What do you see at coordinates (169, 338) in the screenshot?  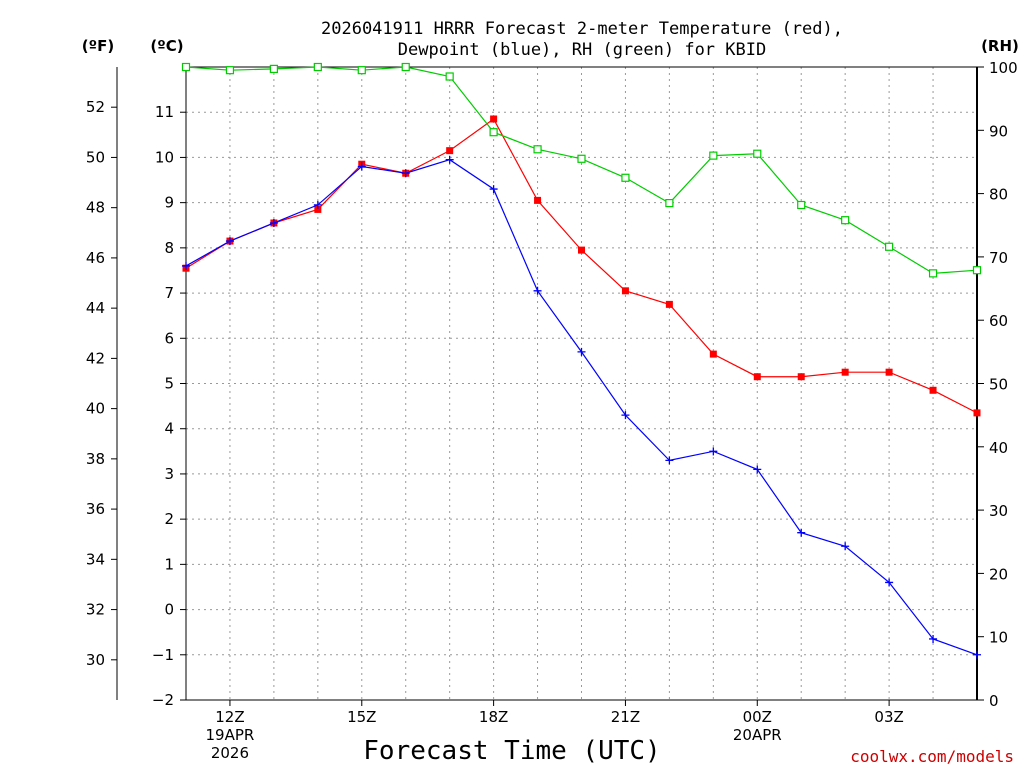 I see `celsius-tick-label: 6` at bounding box center [169, 338].